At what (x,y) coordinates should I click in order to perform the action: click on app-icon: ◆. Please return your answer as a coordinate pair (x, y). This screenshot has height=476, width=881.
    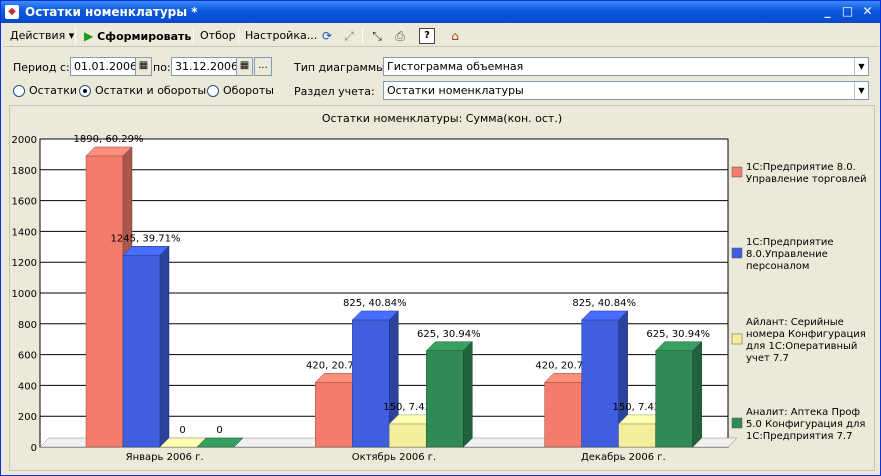
    Looking at the image, I should click on (12, 12).